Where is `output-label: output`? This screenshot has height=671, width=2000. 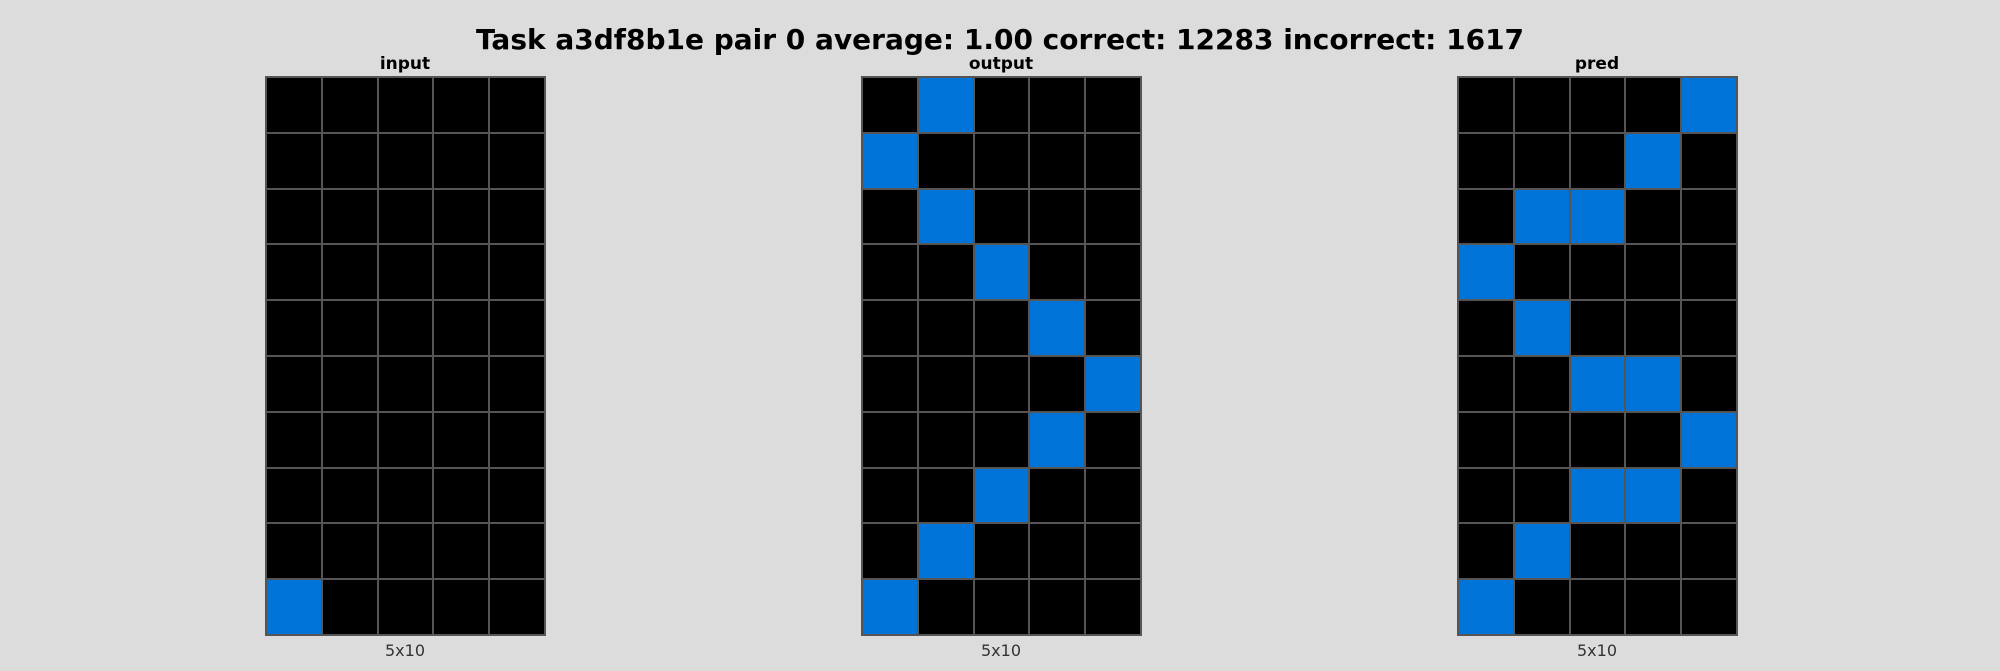 output-label: output is located at coordinates (1001, 64).